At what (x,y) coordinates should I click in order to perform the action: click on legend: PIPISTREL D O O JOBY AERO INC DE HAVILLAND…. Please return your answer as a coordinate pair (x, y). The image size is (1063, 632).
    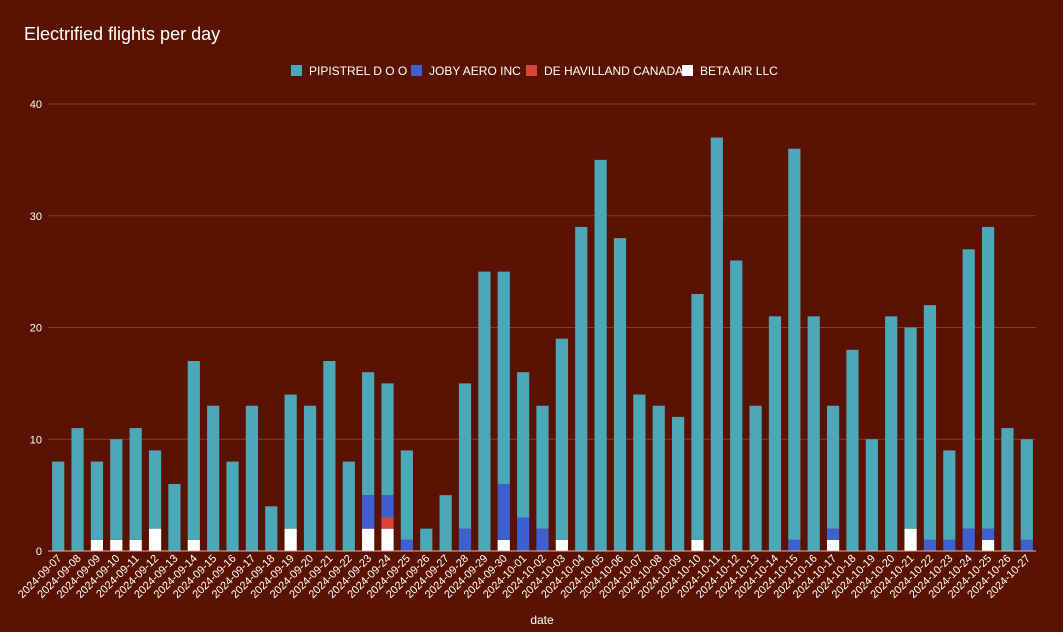
    Looking at the image, I should click on (534, 71).